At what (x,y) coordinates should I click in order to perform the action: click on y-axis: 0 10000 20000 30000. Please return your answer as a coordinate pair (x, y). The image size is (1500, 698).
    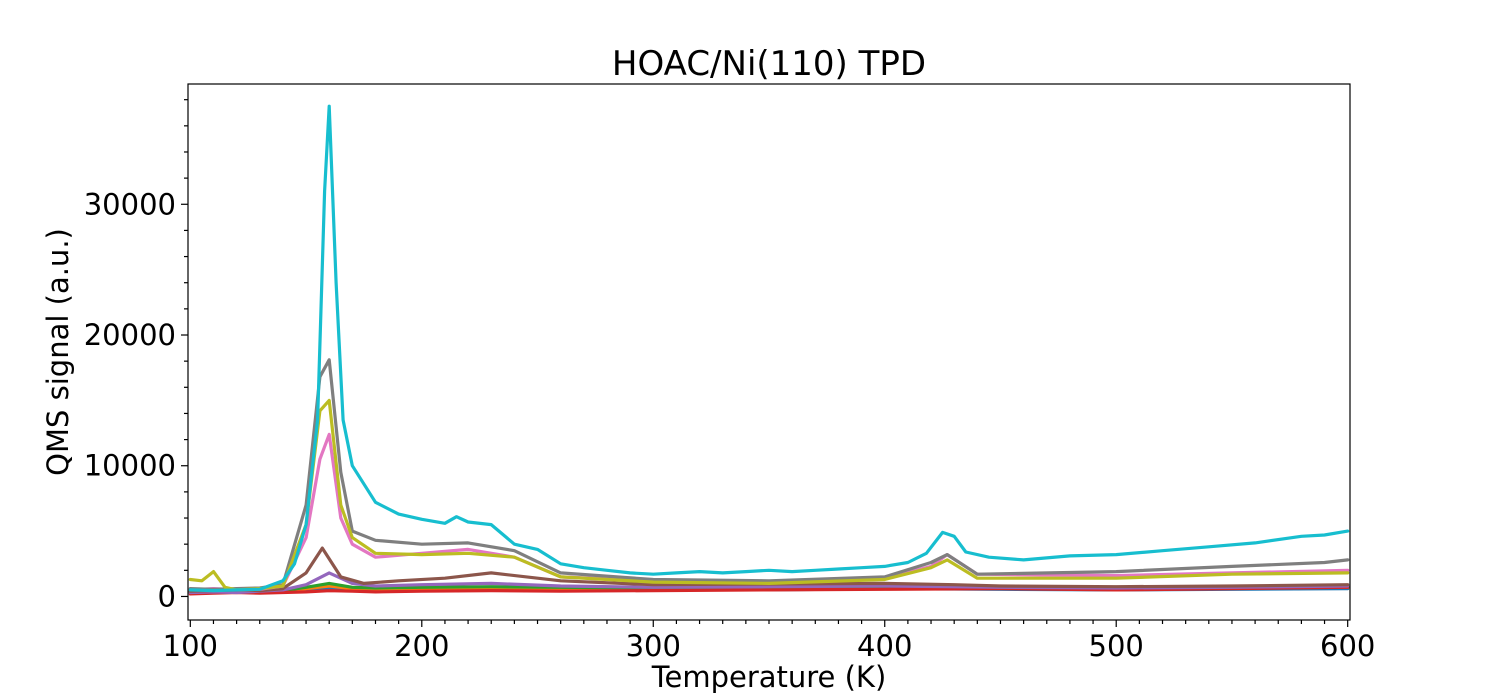
    Looking at the image, I should click on (136, 356).